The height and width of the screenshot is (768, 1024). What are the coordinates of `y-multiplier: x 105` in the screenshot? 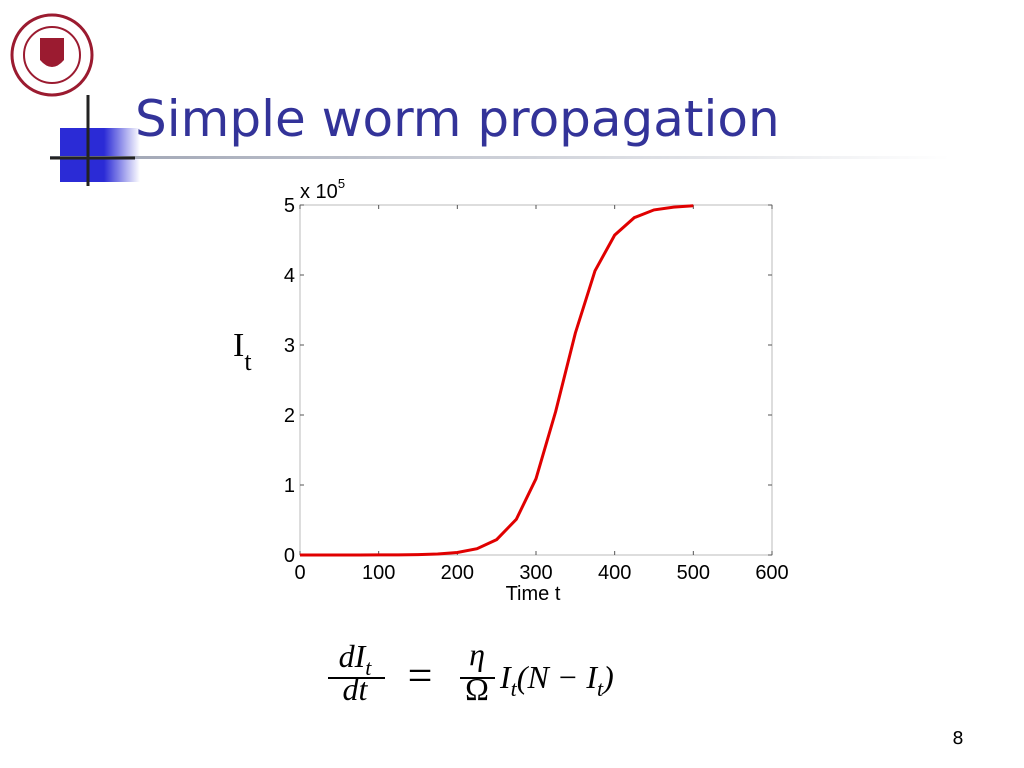 It's located at (322, 189).